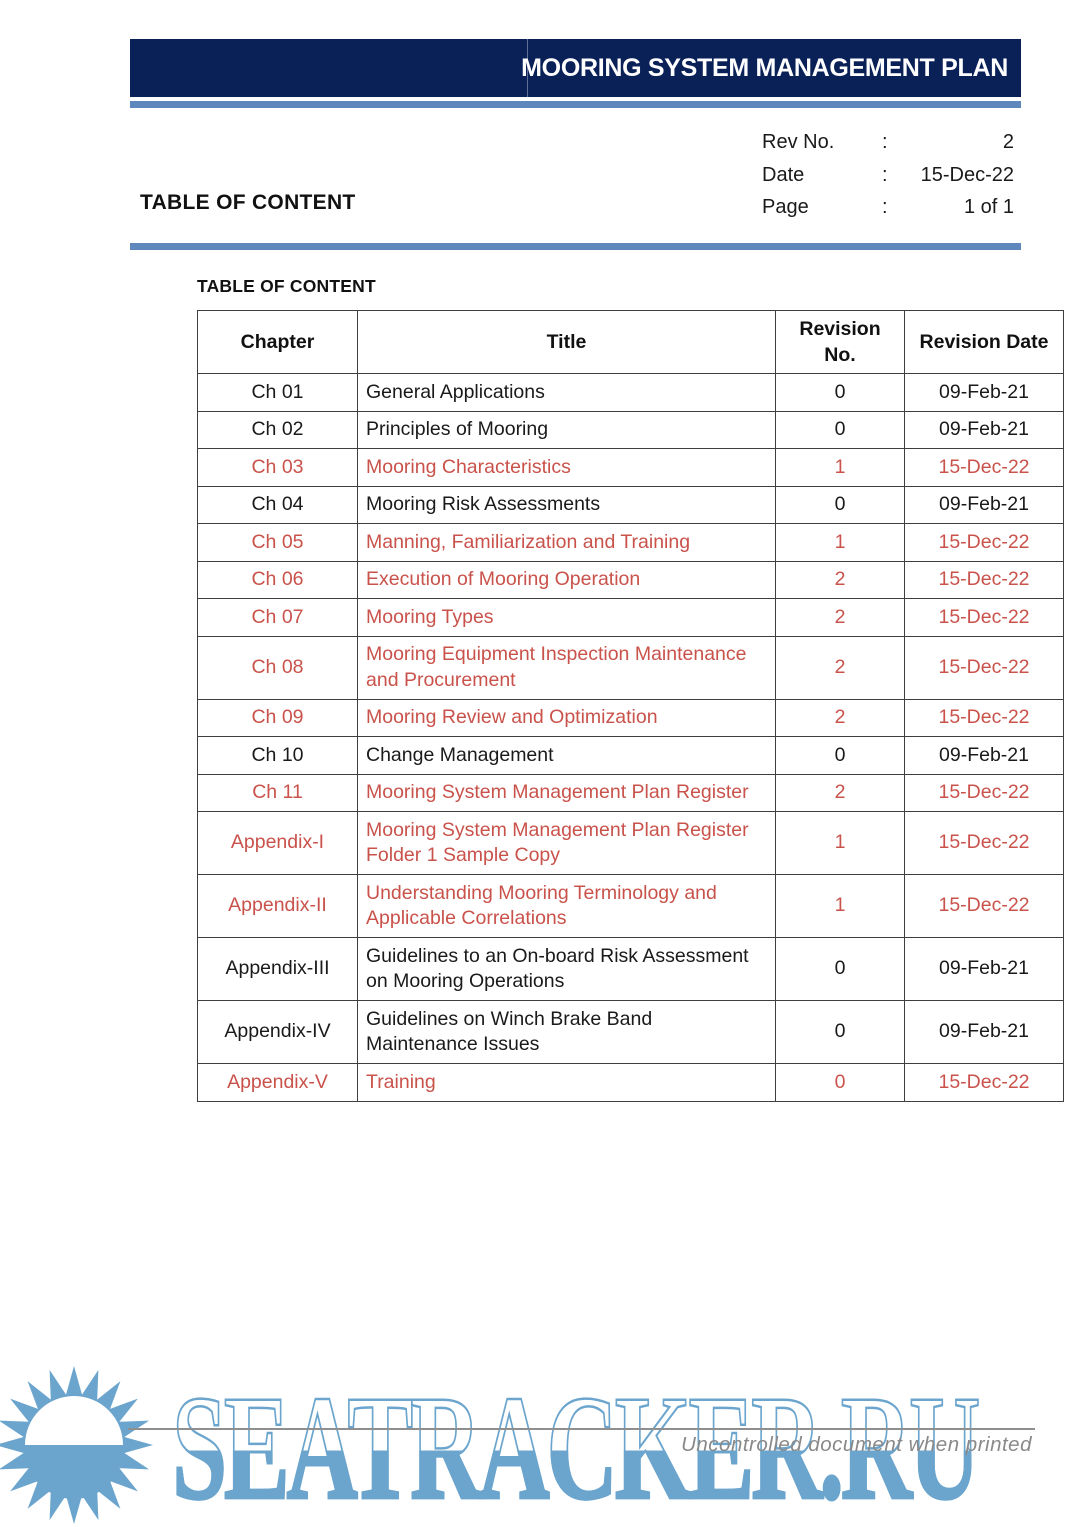 The width and height of the screenshot is (1080, 1527). I want to click on table-row: Ch 01 General Applications 0 09-Feb-21, so click(630, 392).